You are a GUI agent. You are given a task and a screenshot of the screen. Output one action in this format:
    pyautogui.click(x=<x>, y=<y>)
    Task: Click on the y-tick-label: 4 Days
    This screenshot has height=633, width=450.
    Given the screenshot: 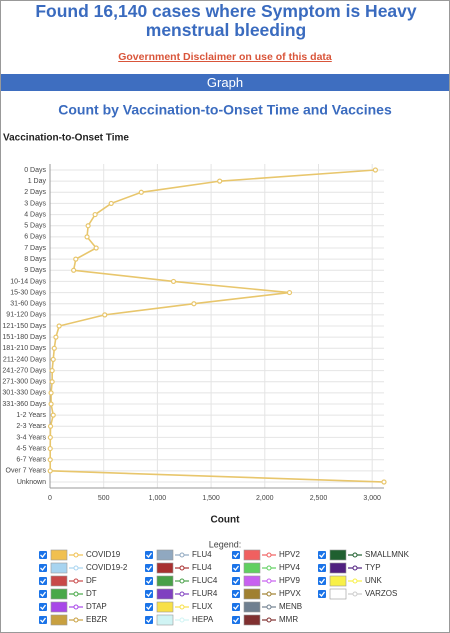 What is the action you would take?
    pyautogui.click(x=35, y=214)
    